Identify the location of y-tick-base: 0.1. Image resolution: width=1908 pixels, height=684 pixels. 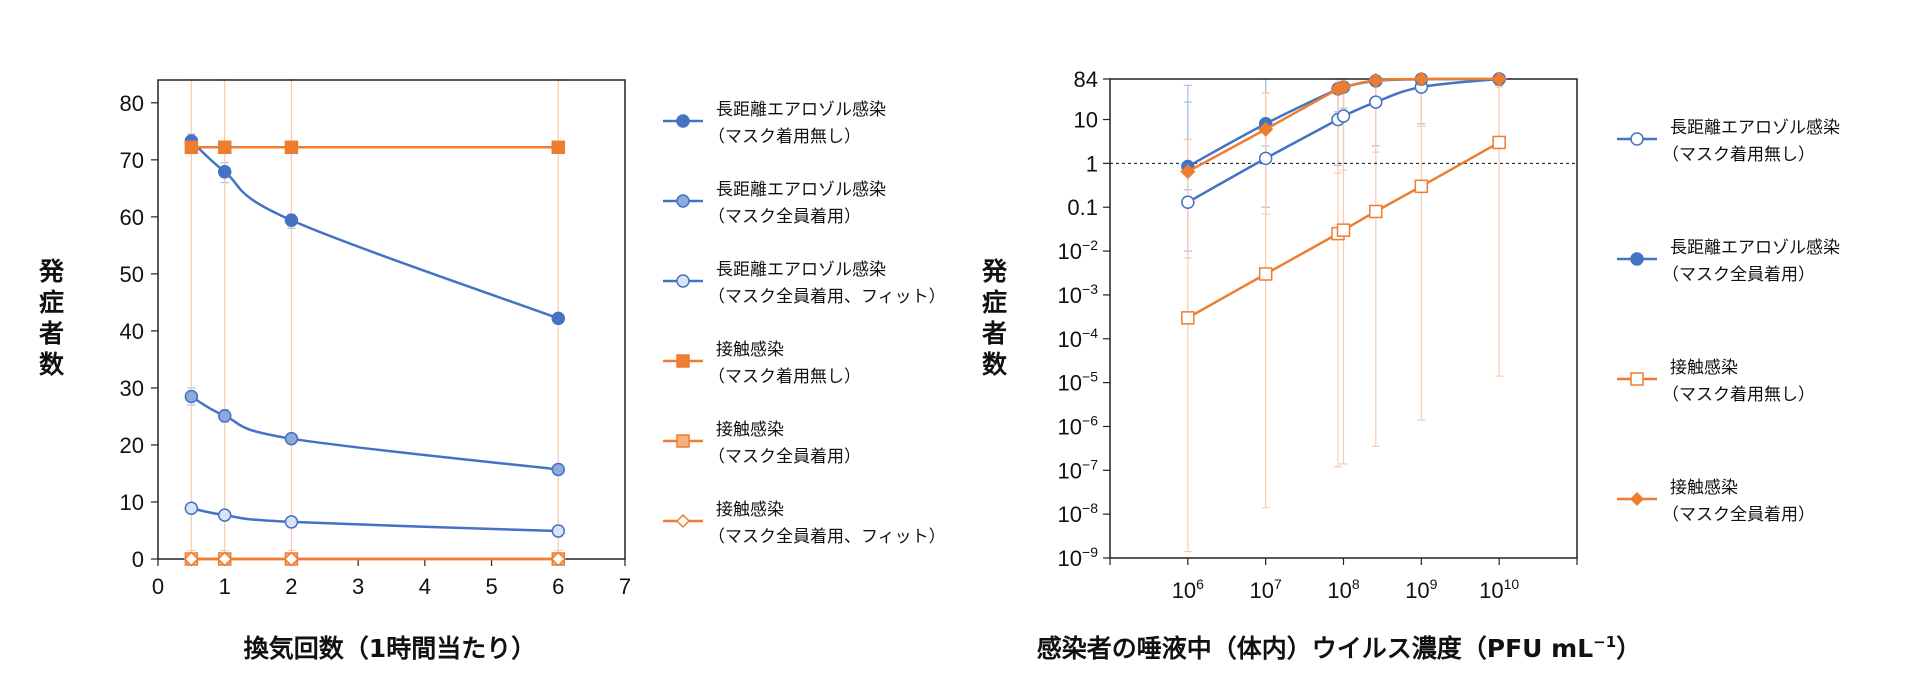
(1082, 207).